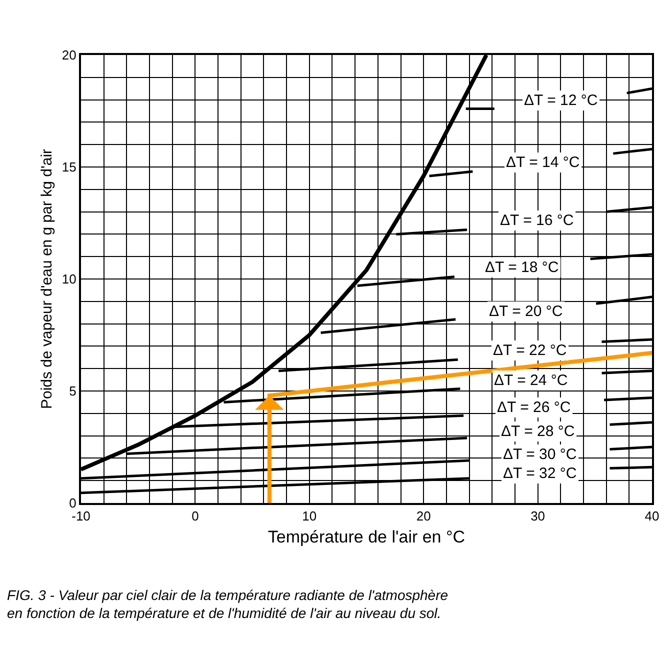 This screenshot has width=668, height=651. I want to click on caption: FIG. 3 - Valeur par ciel clair de la température radiante de l'atmosphère en fonction de la température et de l'humidité de l'air au niveau du sol., so click(227, 604).